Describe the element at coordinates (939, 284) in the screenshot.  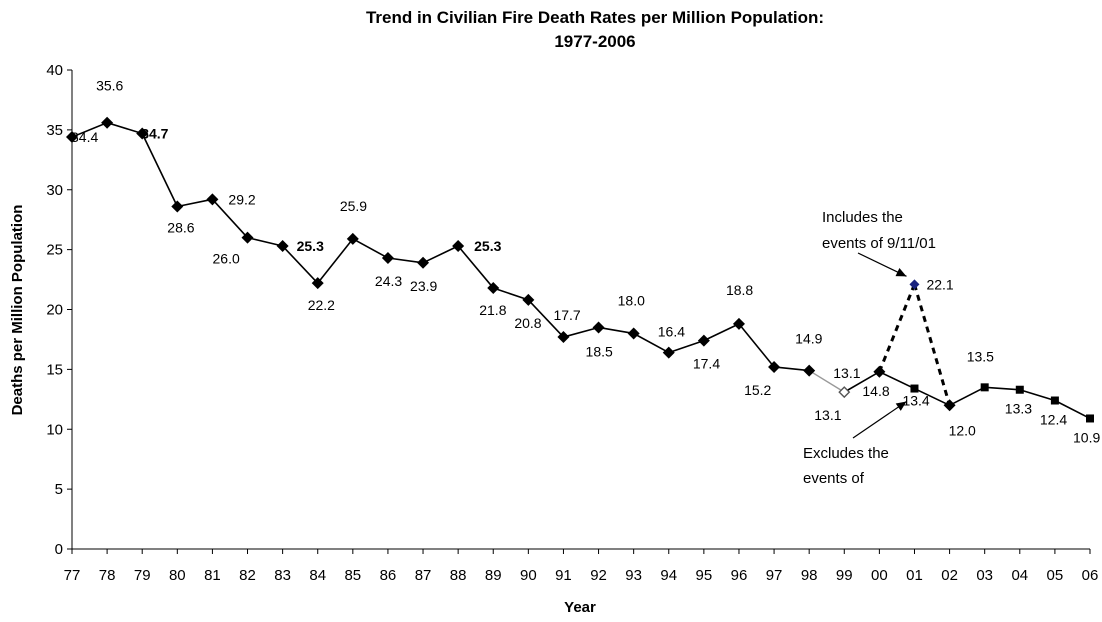
I see `data-label-911: 22.1` at that location.